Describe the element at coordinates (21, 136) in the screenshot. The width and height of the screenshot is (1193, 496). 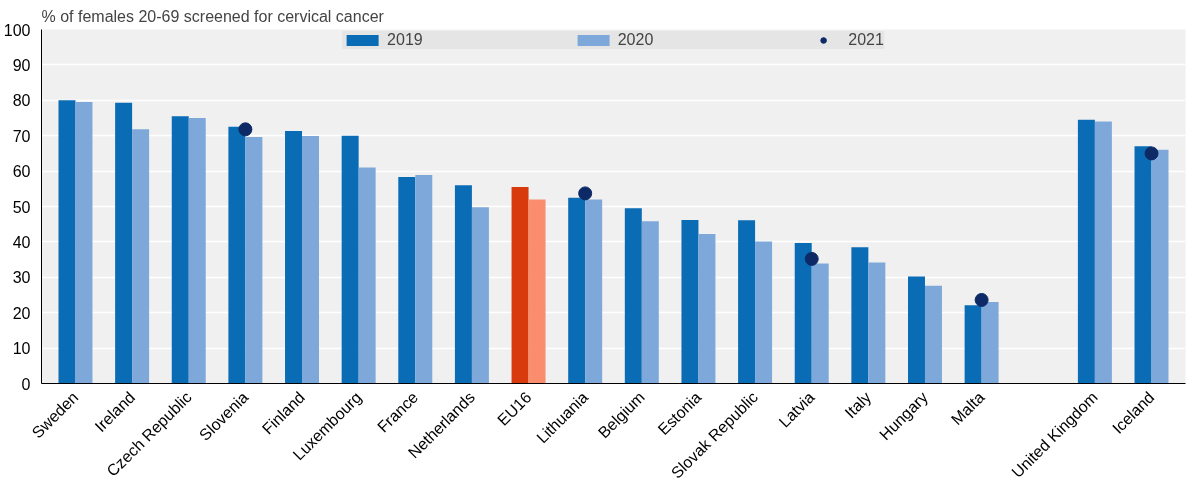
I see `y-tick-label: 70` at that location.